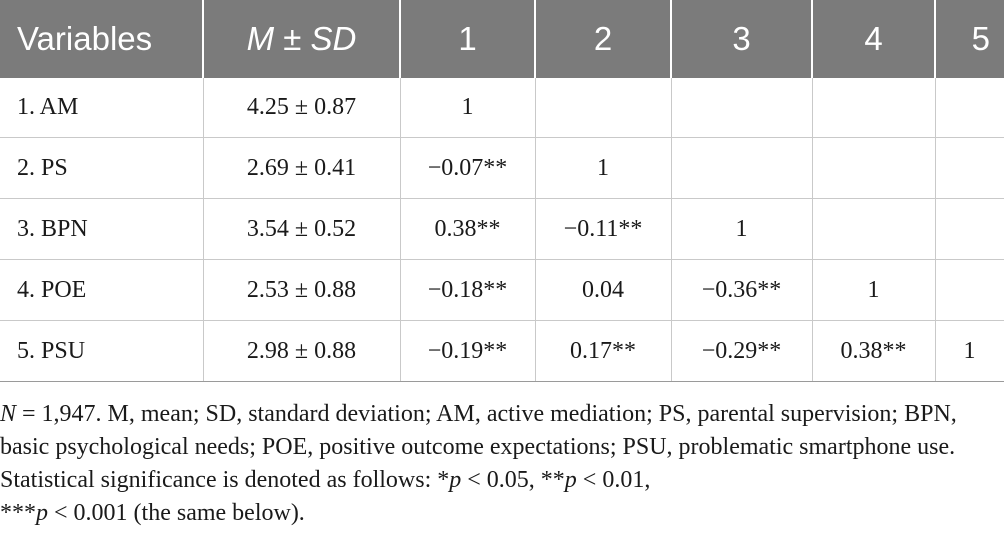 The width and height of the screenshot is (1004, 549). What do you see at coordinates (467, 39) in the screenshot?
I see `header-col-1: 1` at bounding box center [467, 39].